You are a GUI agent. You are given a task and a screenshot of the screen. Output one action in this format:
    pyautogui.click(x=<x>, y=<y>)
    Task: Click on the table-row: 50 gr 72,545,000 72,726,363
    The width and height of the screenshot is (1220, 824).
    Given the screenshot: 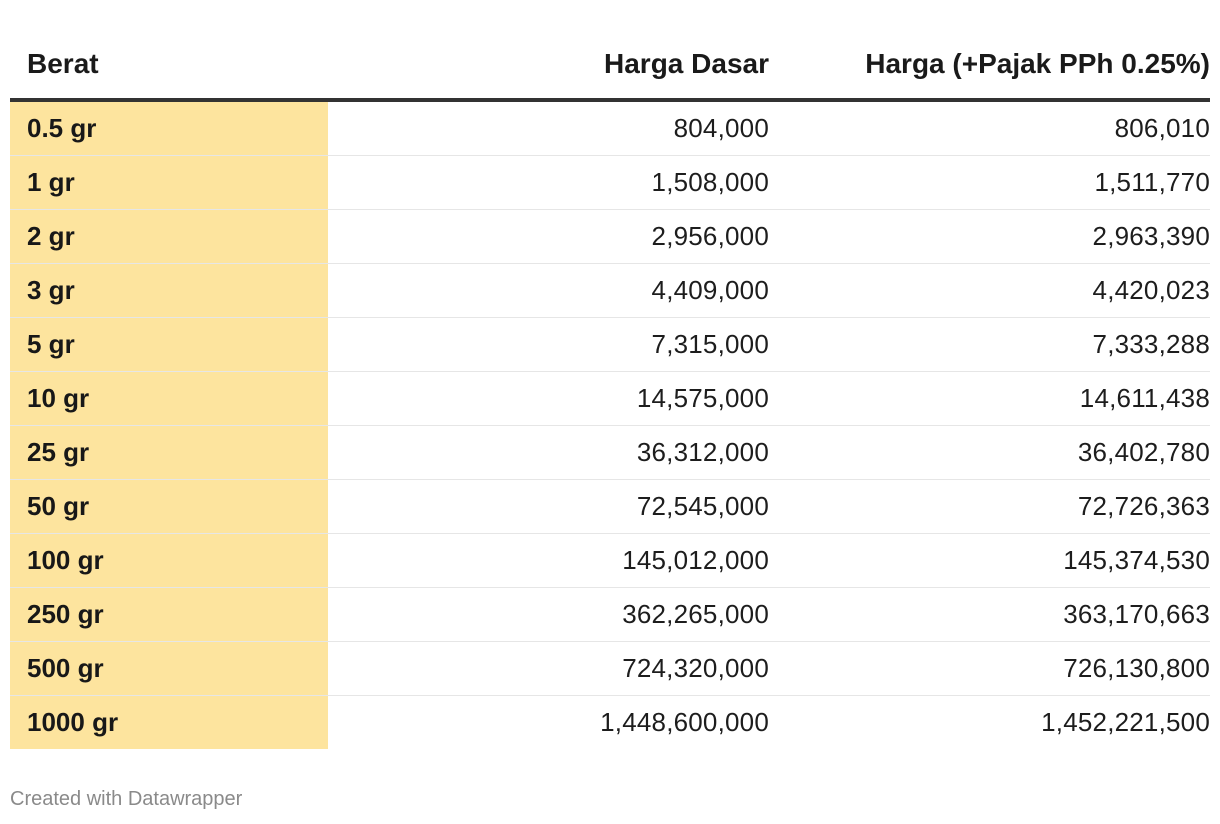 What is the action you would take?
    pyautogui.click(x=610, y=506)
    